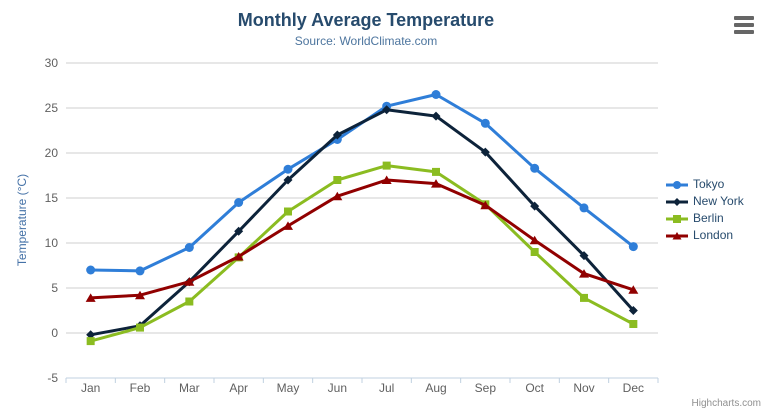 This screenshot has width=769, height=416. Describe the element at coordinates (708, 218) in the screenshot. I see `legend-label: Berlin` at that location.